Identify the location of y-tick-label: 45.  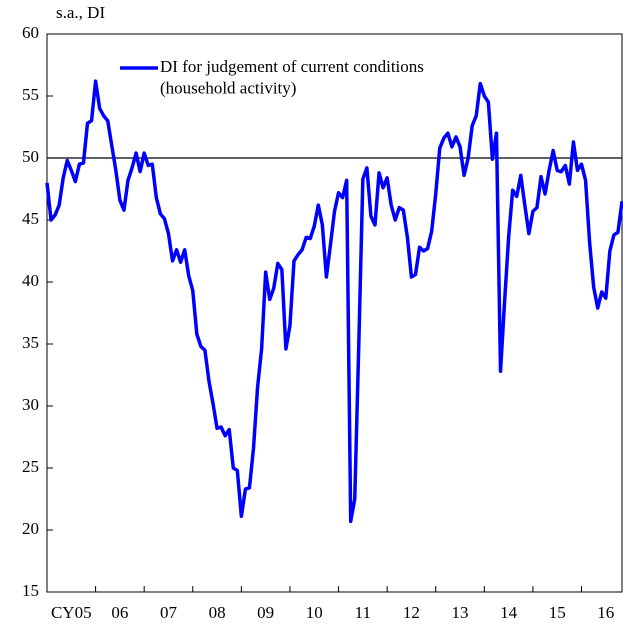
(30, 218).